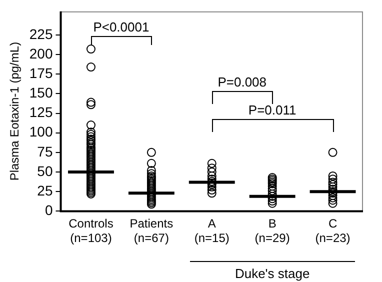 The width and height of the screenshot is (382, 282). Describe the element at coordinates (48, 210) in the screenshot. I see `y-tick-label: 0` at that location.